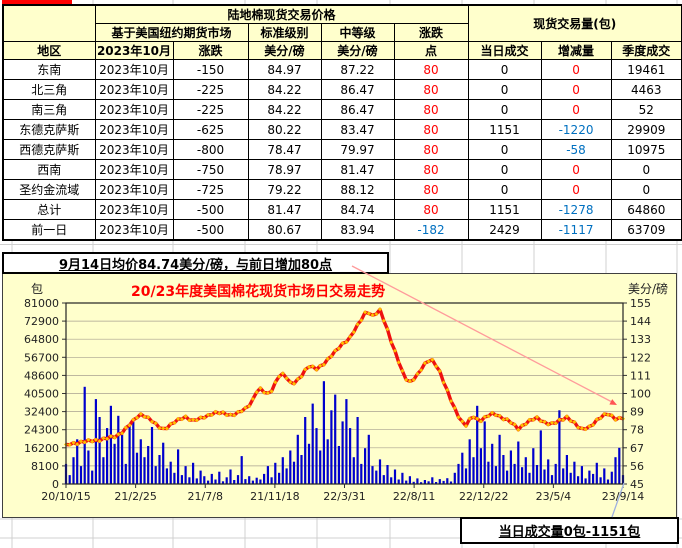 This screenshot has height=548, width=682. What do you see at coordinates (49, 50) in the screenshot?
I see `region-header: 地区` at bounding box center [49, 50].